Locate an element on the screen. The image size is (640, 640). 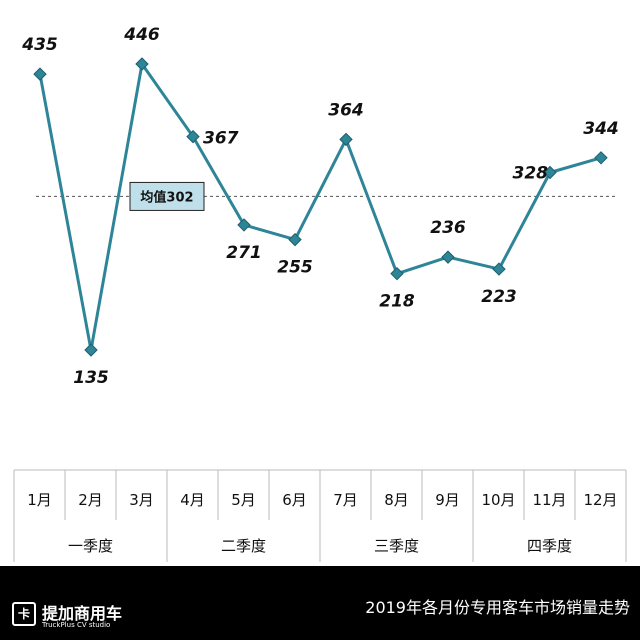
average-label-text: 均值302 is located at coordinates (166, 197).